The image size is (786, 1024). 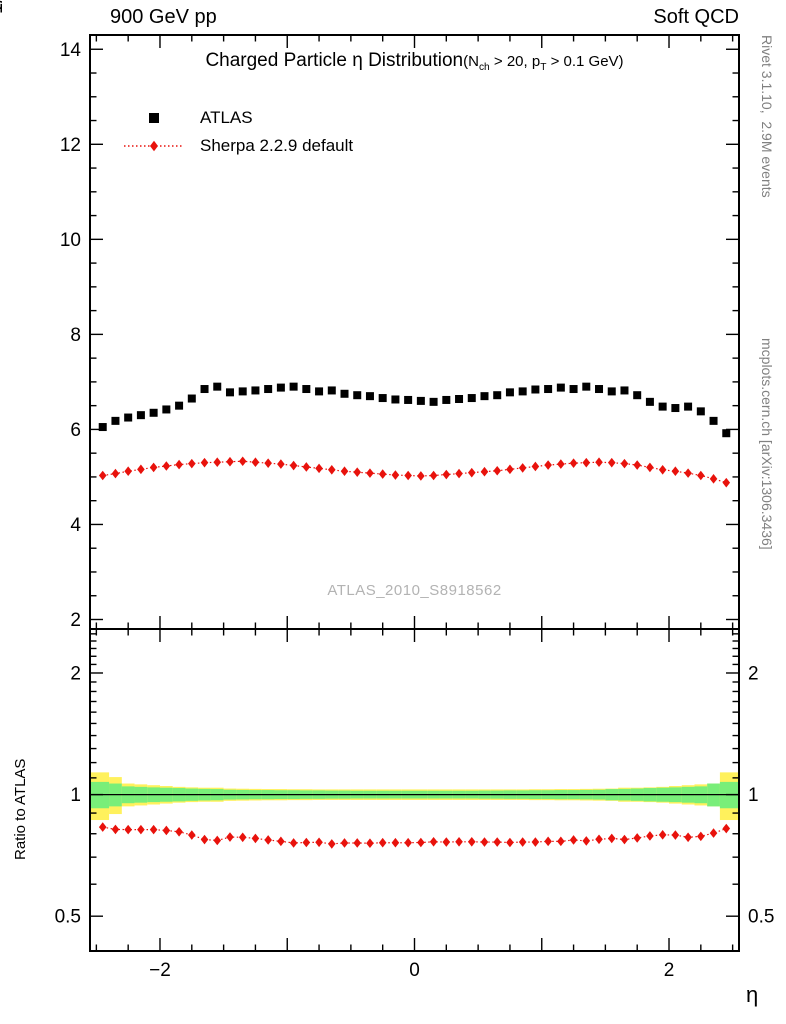 What do you see at coordinates (767, 444) in the screenshot?
I see `mcplots-reference-note: mcplots.cern.ch [arXiv:1306.3436]` at bounding box center [767, 444].